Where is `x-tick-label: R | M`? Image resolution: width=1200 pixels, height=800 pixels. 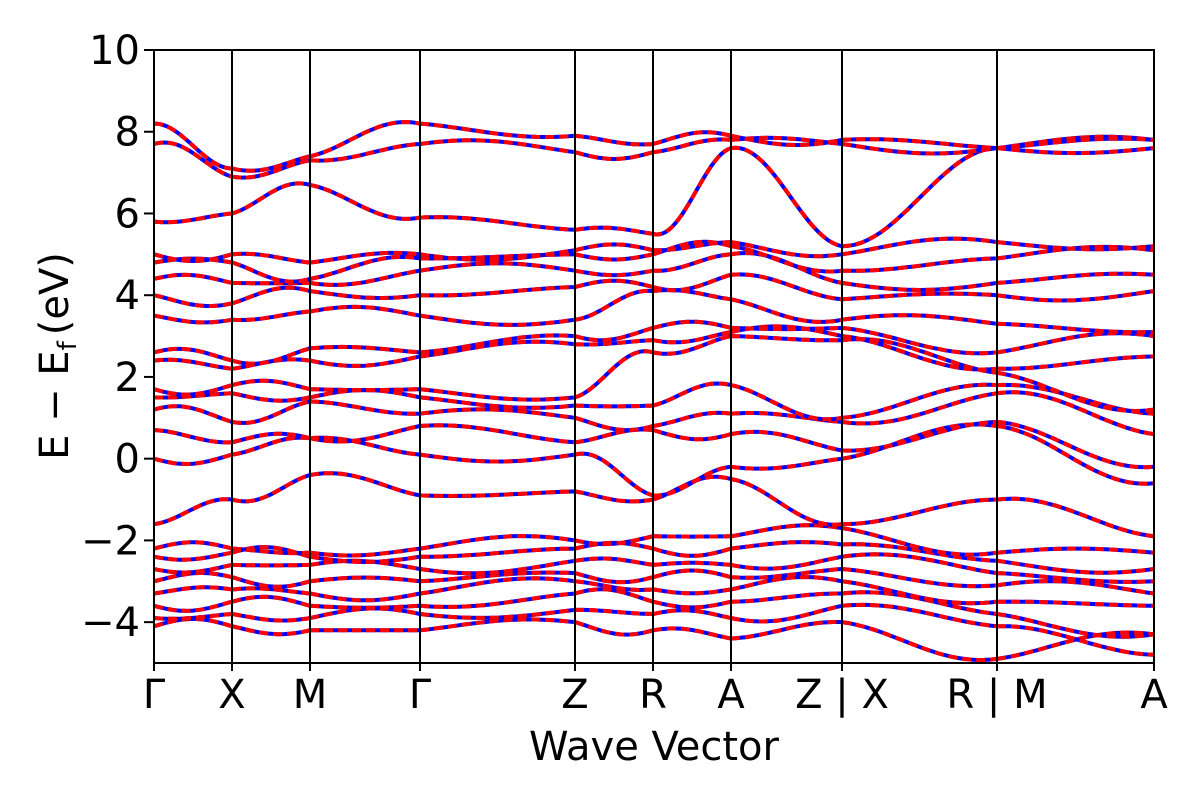
x-tick-label: R | M is located at coordinates (996, 695).